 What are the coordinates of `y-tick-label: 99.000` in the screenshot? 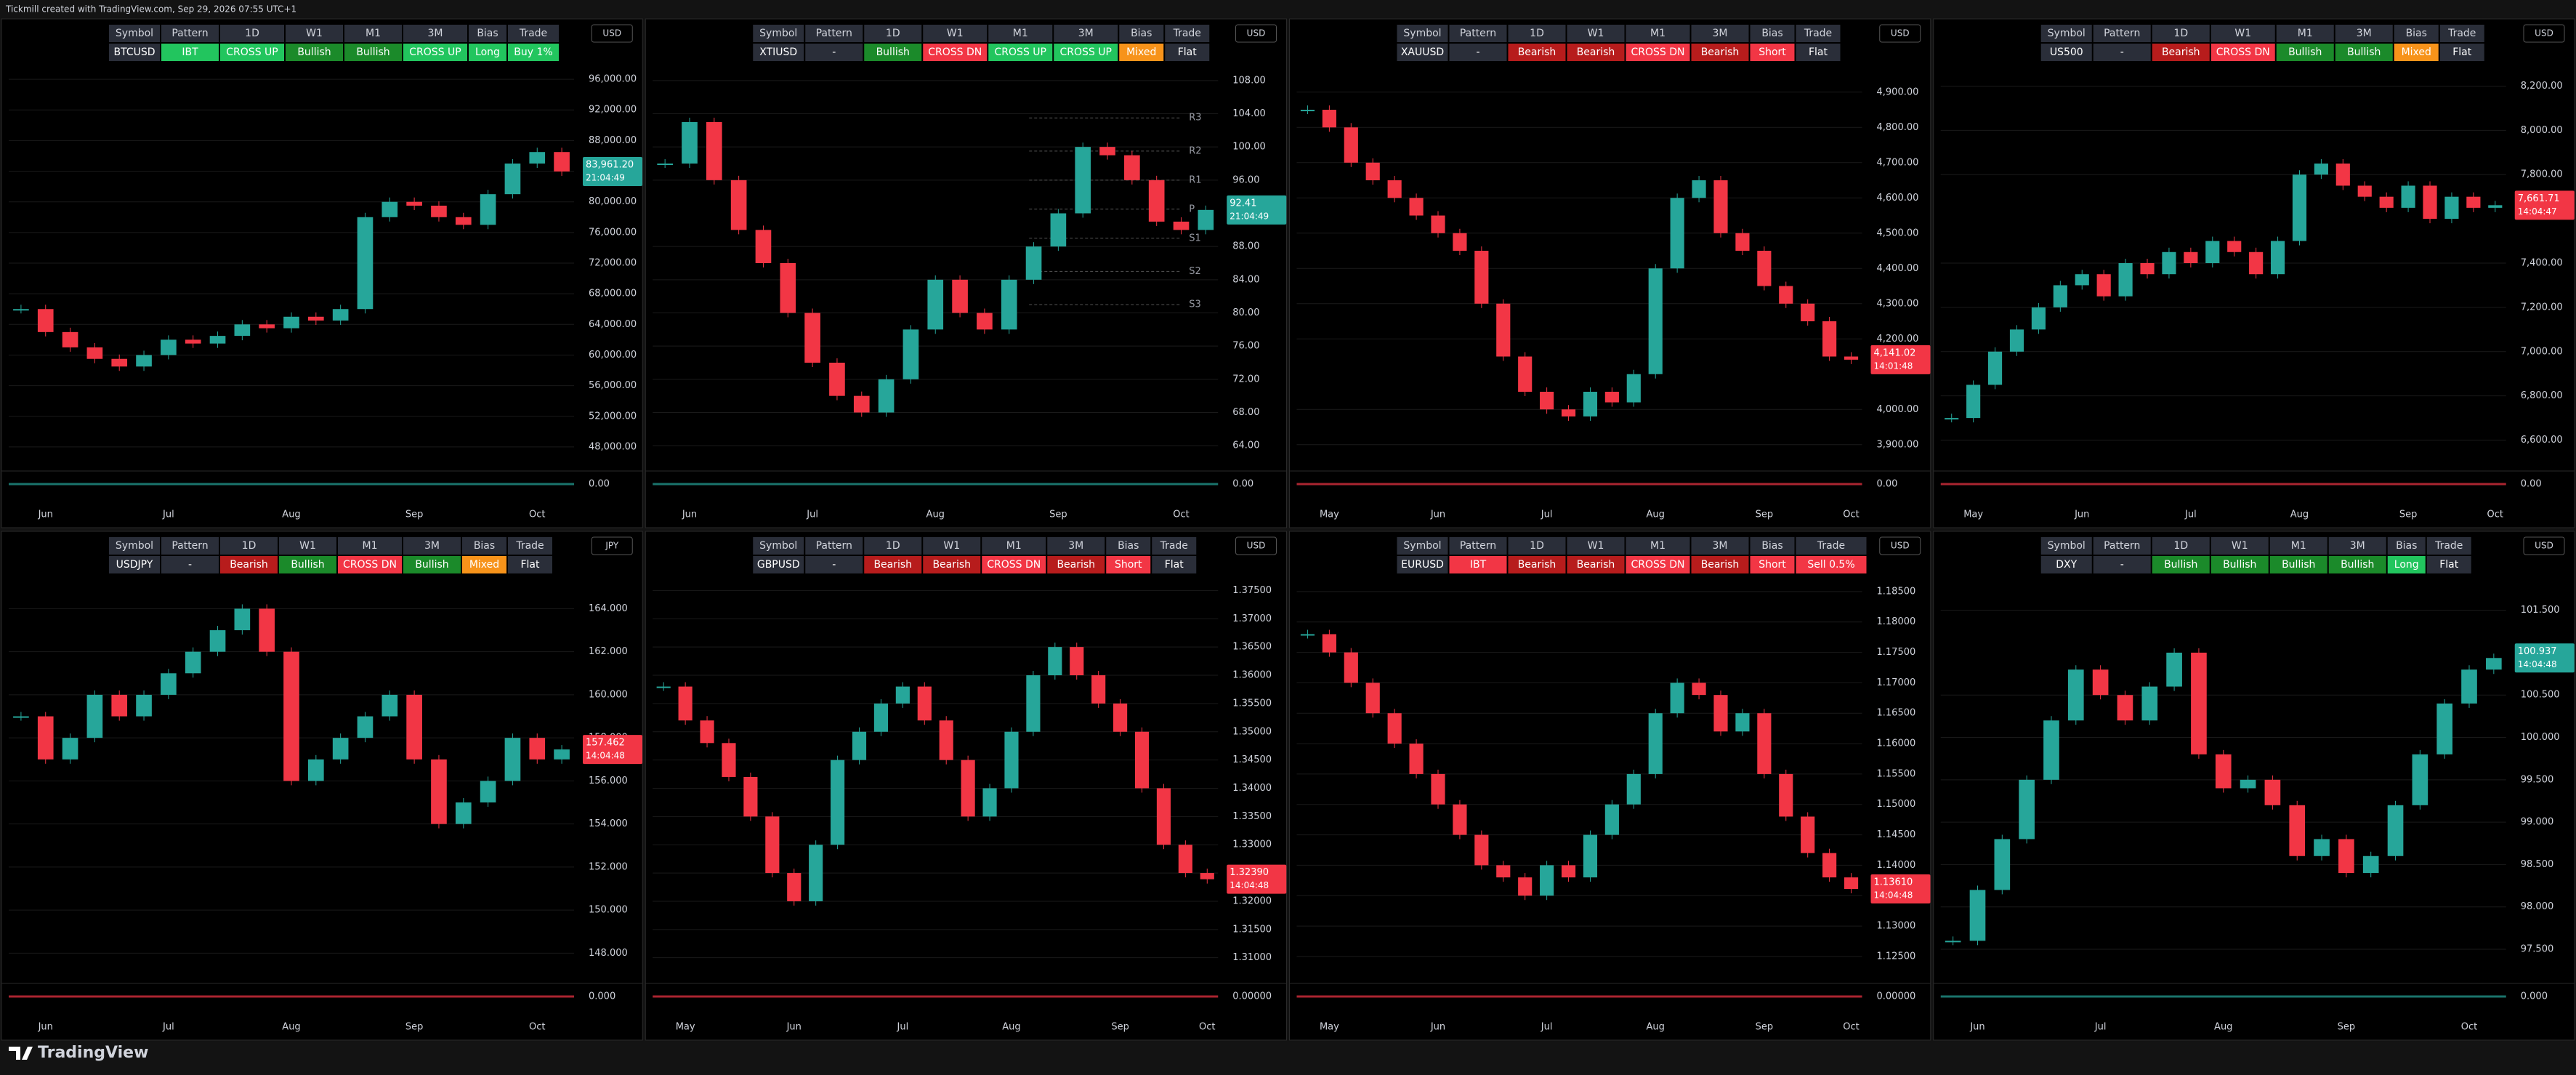 It's located at (2538, 822).